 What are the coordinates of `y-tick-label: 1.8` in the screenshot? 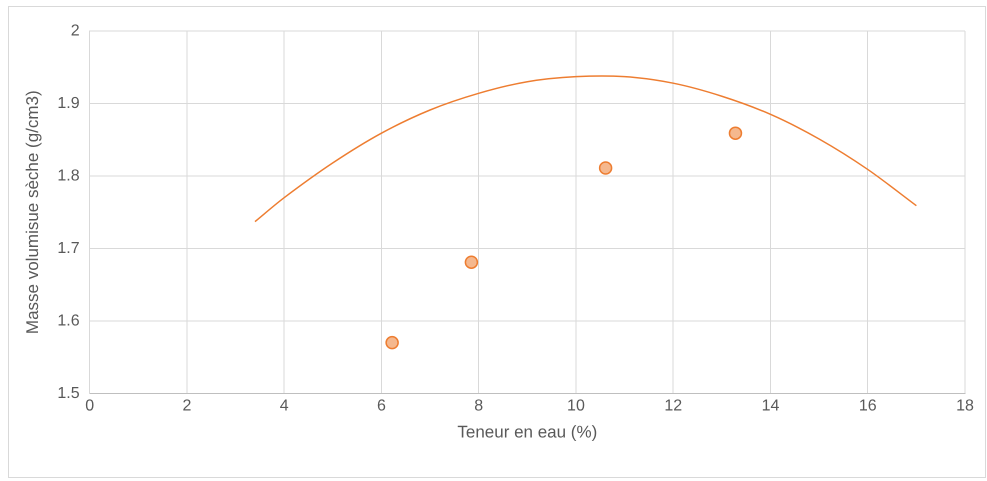 It's located at (68, 175).